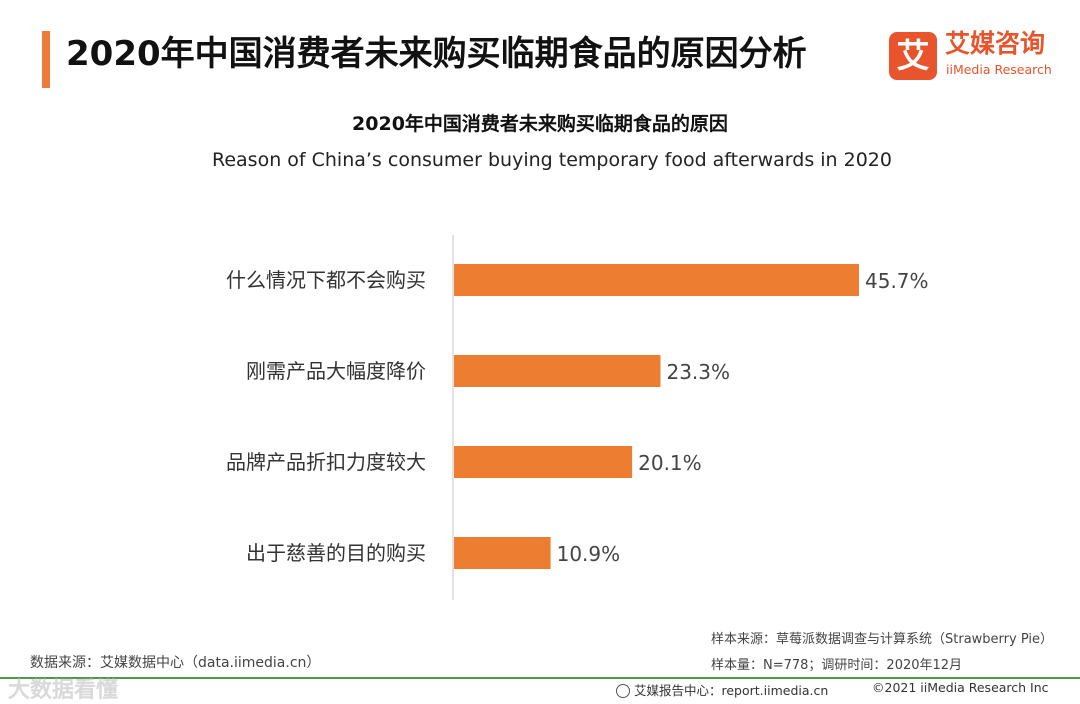  I want to click on report-center: 艾媒报告中心：report.iimedia.cn, so click(722, 689).